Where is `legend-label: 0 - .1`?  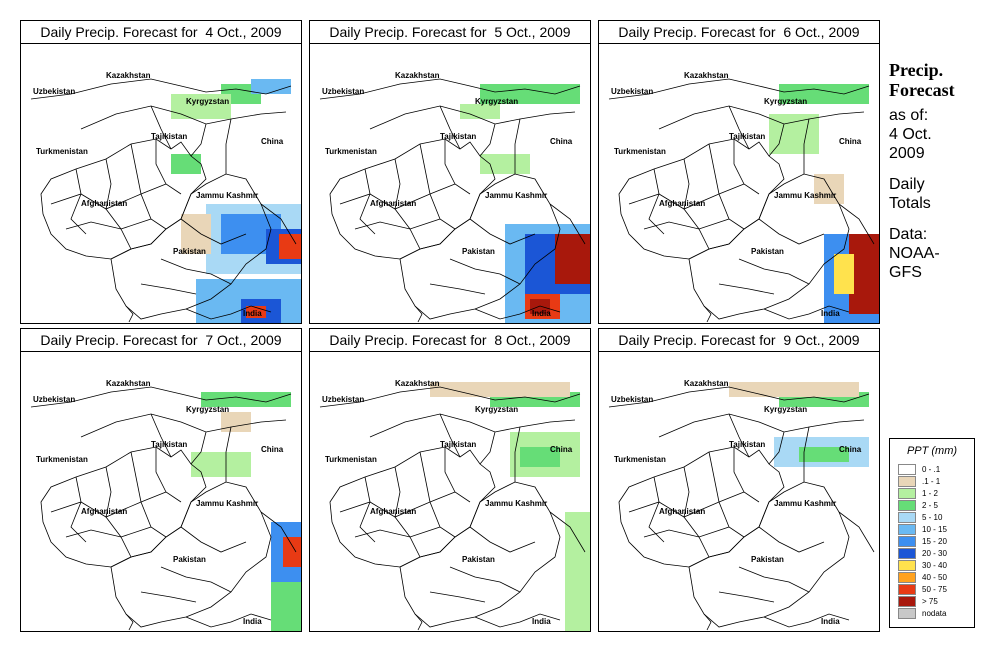 legend-label: 0 - .1 is located at coordinates (931, 469).